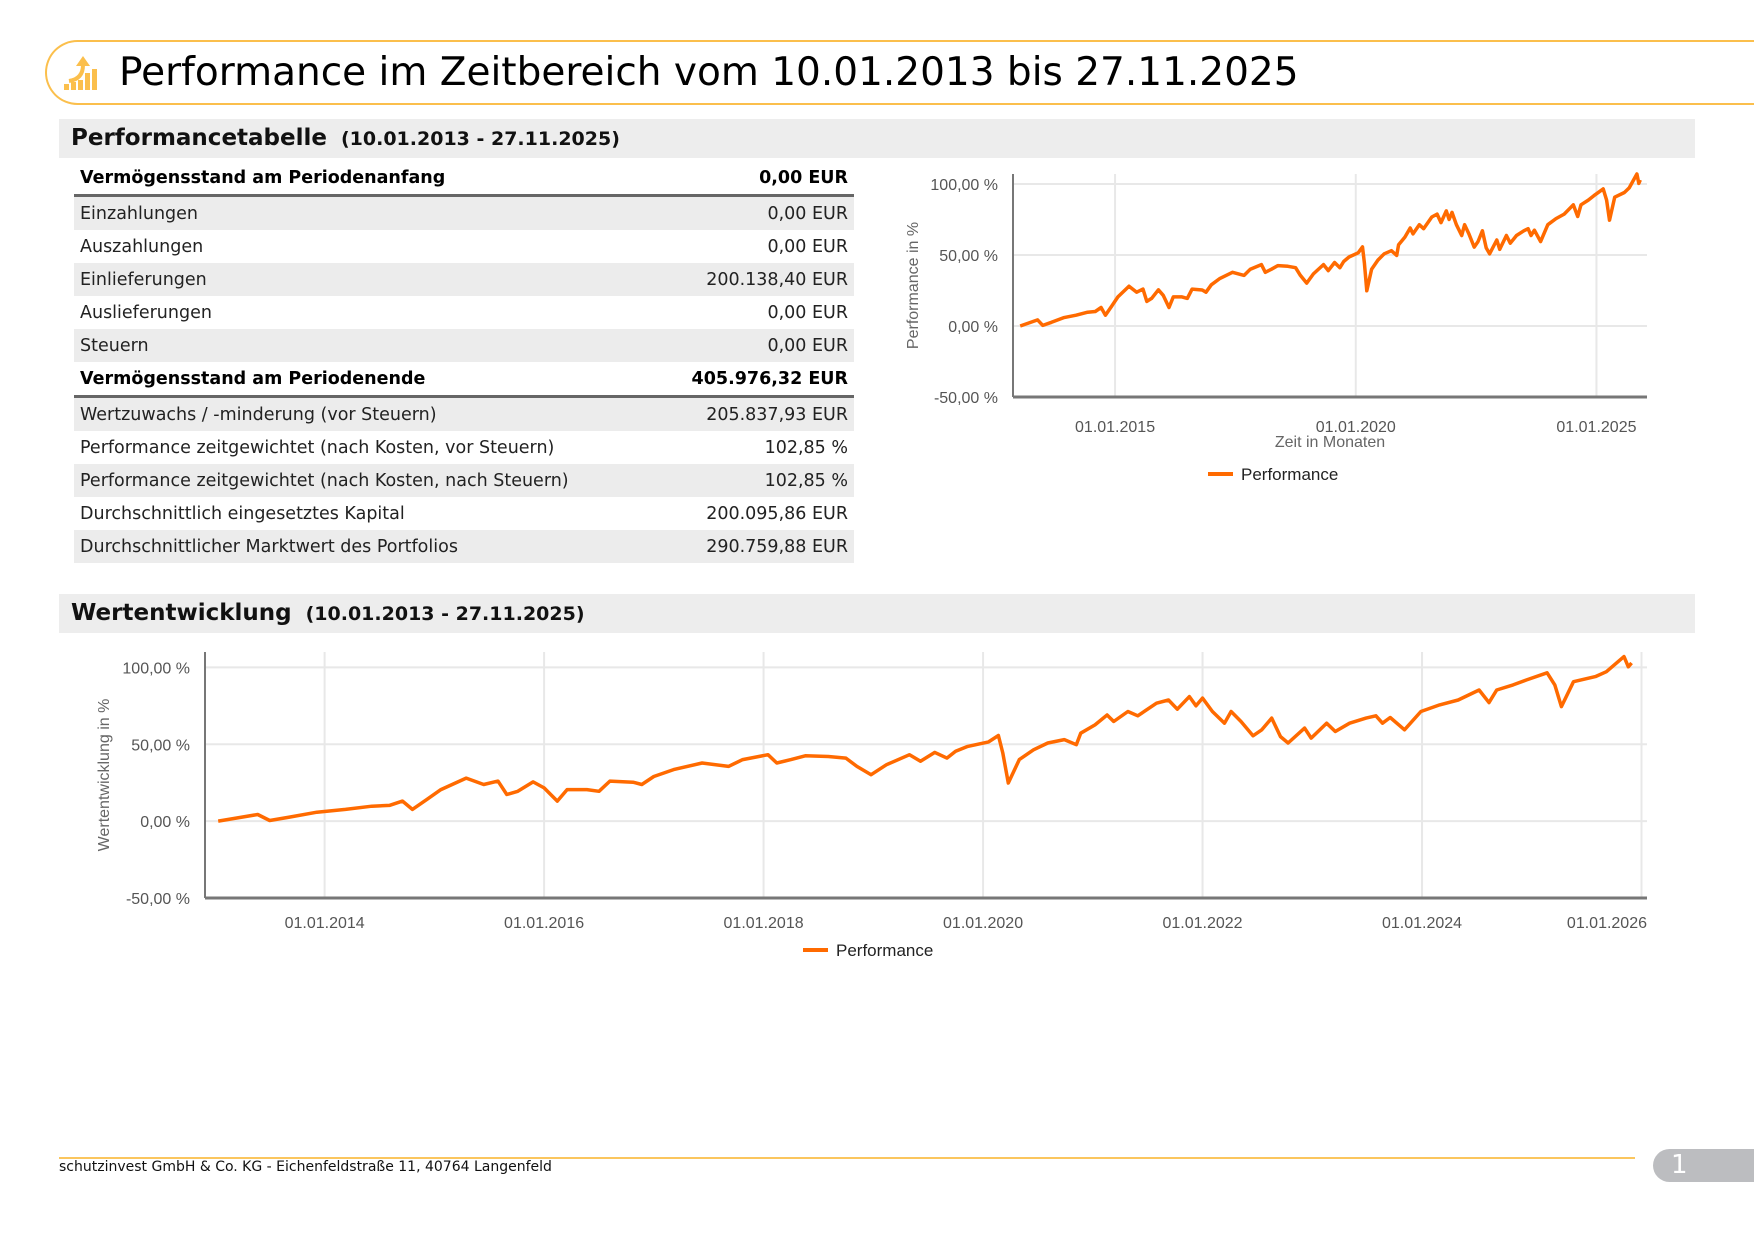  I want to click on section-title: Performancetabelle, so click(199, 138).